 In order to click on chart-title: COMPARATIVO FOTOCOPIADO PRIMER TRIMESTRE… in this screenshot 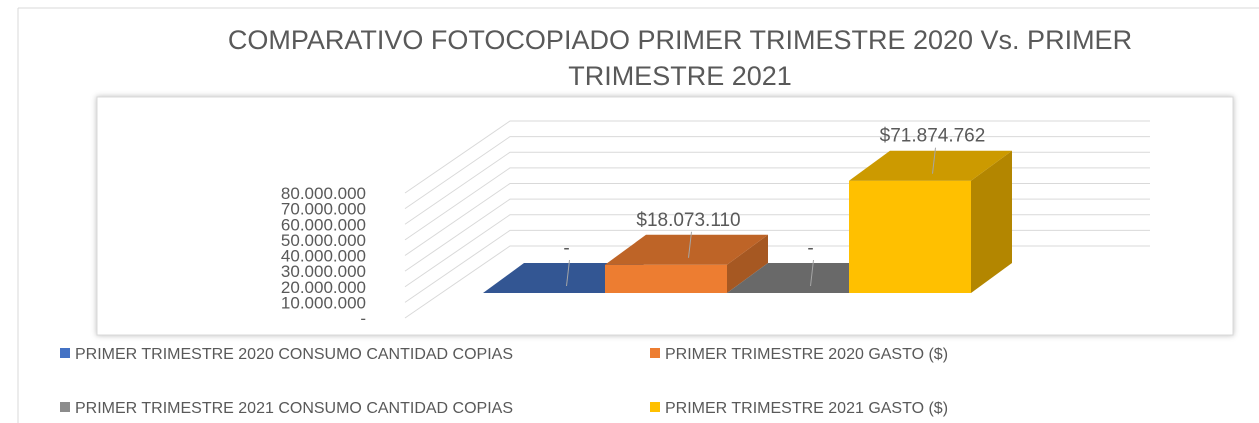, I will do `click(680, 58)`.